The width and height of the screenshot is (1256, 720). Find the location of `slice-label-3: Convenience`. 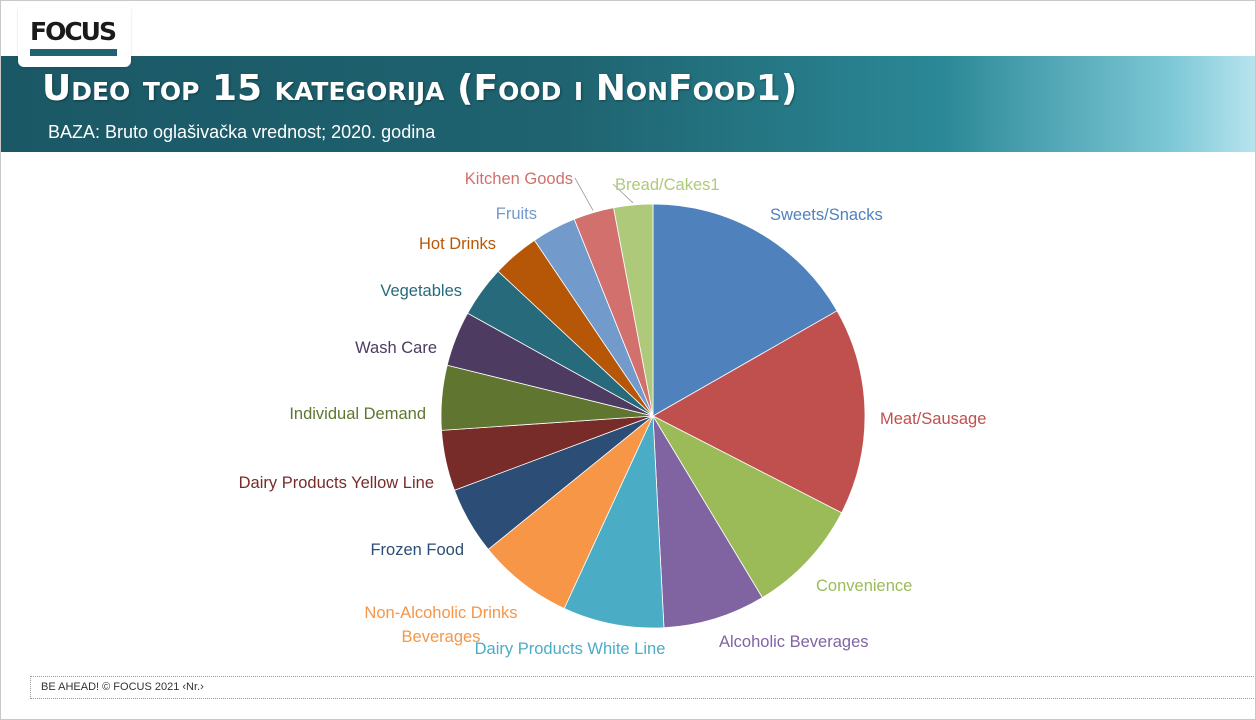

slice-label-3: Convenience is located at coordinates (864, 586).